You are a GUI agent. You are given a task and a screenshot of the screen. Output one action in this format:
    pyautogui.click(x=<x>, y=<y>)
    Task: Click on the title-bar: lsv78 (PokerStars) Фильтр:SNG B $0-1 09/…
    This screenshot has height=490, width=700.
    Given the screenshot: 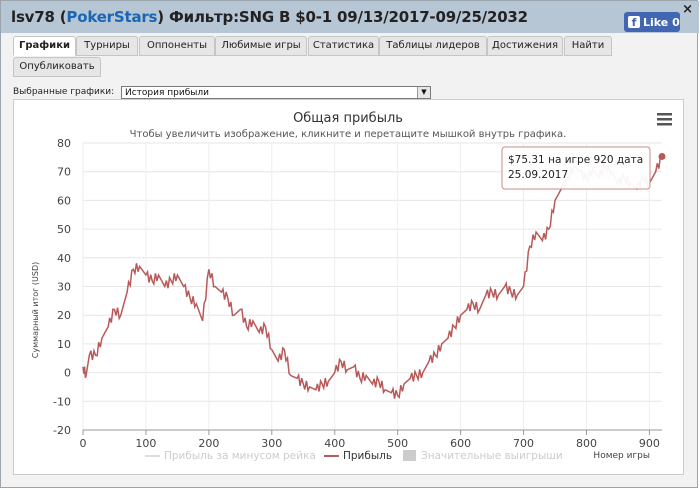 What is the action you would take?
    pyautogui.click(x=350, y=17)
    